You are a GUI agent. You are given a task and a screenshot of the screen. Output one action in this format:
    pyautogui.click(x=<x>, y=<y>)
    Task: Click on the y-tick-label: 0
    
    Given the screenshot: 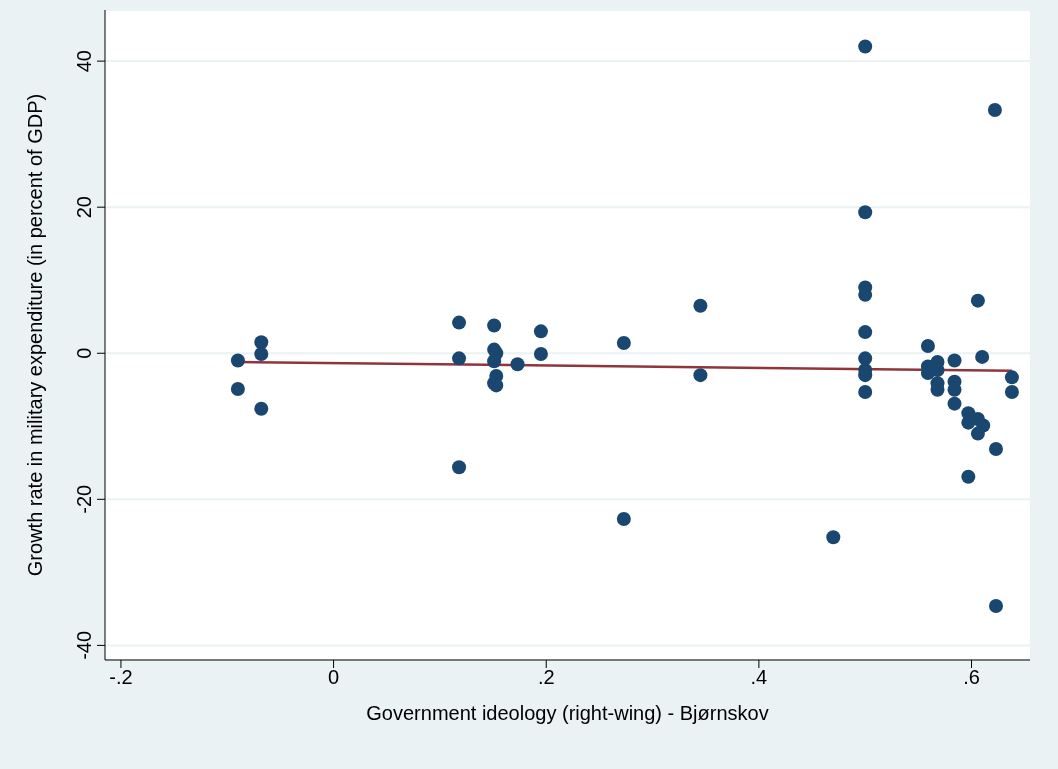 What is the action you would take?
    pyautogui.click(x=84, y=353)
    